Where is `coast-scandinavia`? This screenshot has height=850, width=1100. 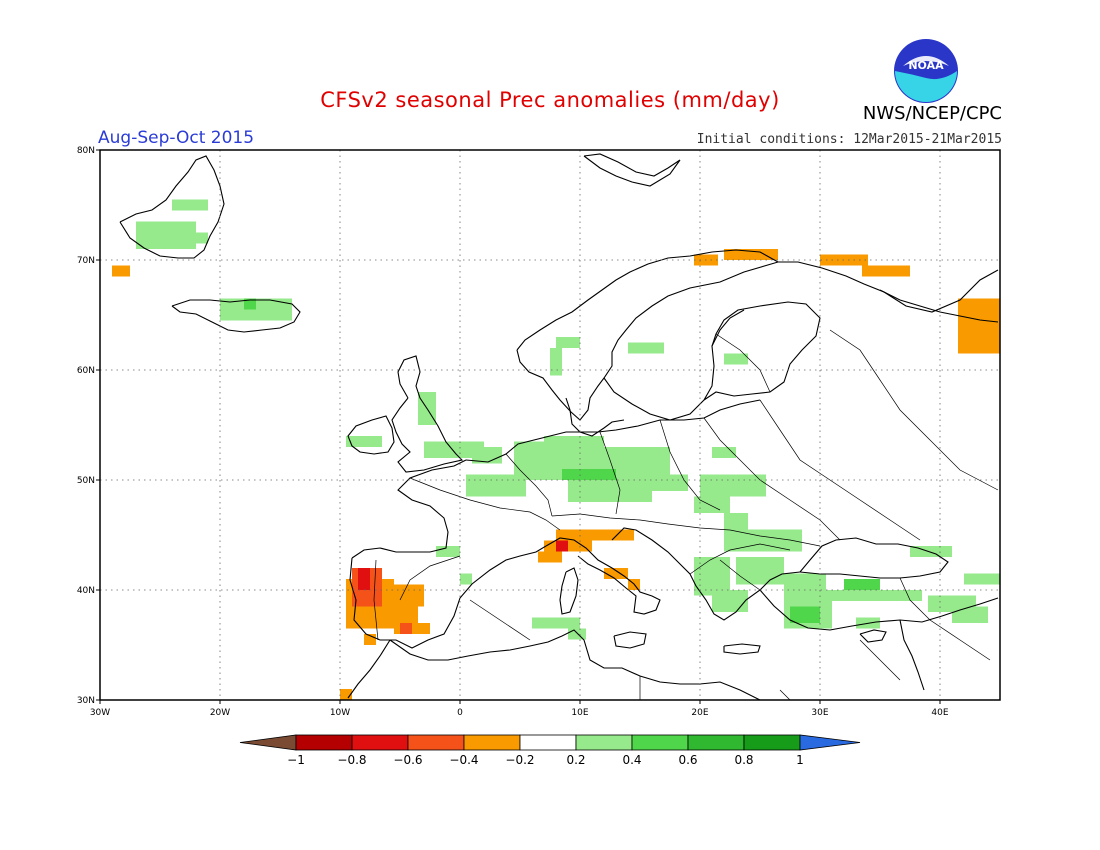 coast-scandinavia is located at coordinates (757, 341).